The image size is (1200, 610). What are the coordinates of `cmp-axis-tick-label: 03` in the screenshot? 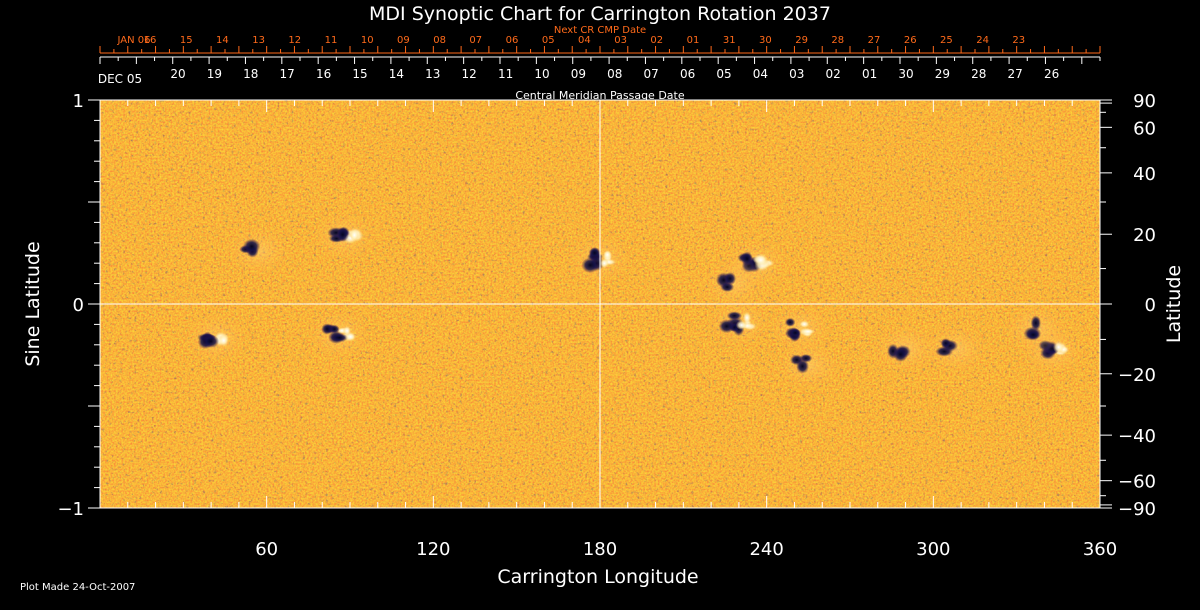 It's located at (796, 74).